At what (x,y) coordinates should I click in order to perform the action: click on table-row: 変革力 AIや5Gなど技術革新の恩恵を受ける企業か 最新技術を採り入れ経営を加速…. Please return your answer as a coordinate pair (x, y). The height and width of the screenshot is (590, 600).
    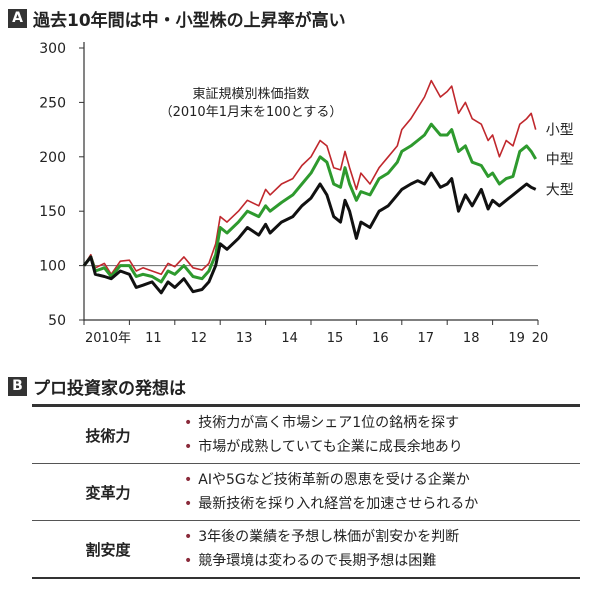
    Looking at the image, I should click on (306, 492).